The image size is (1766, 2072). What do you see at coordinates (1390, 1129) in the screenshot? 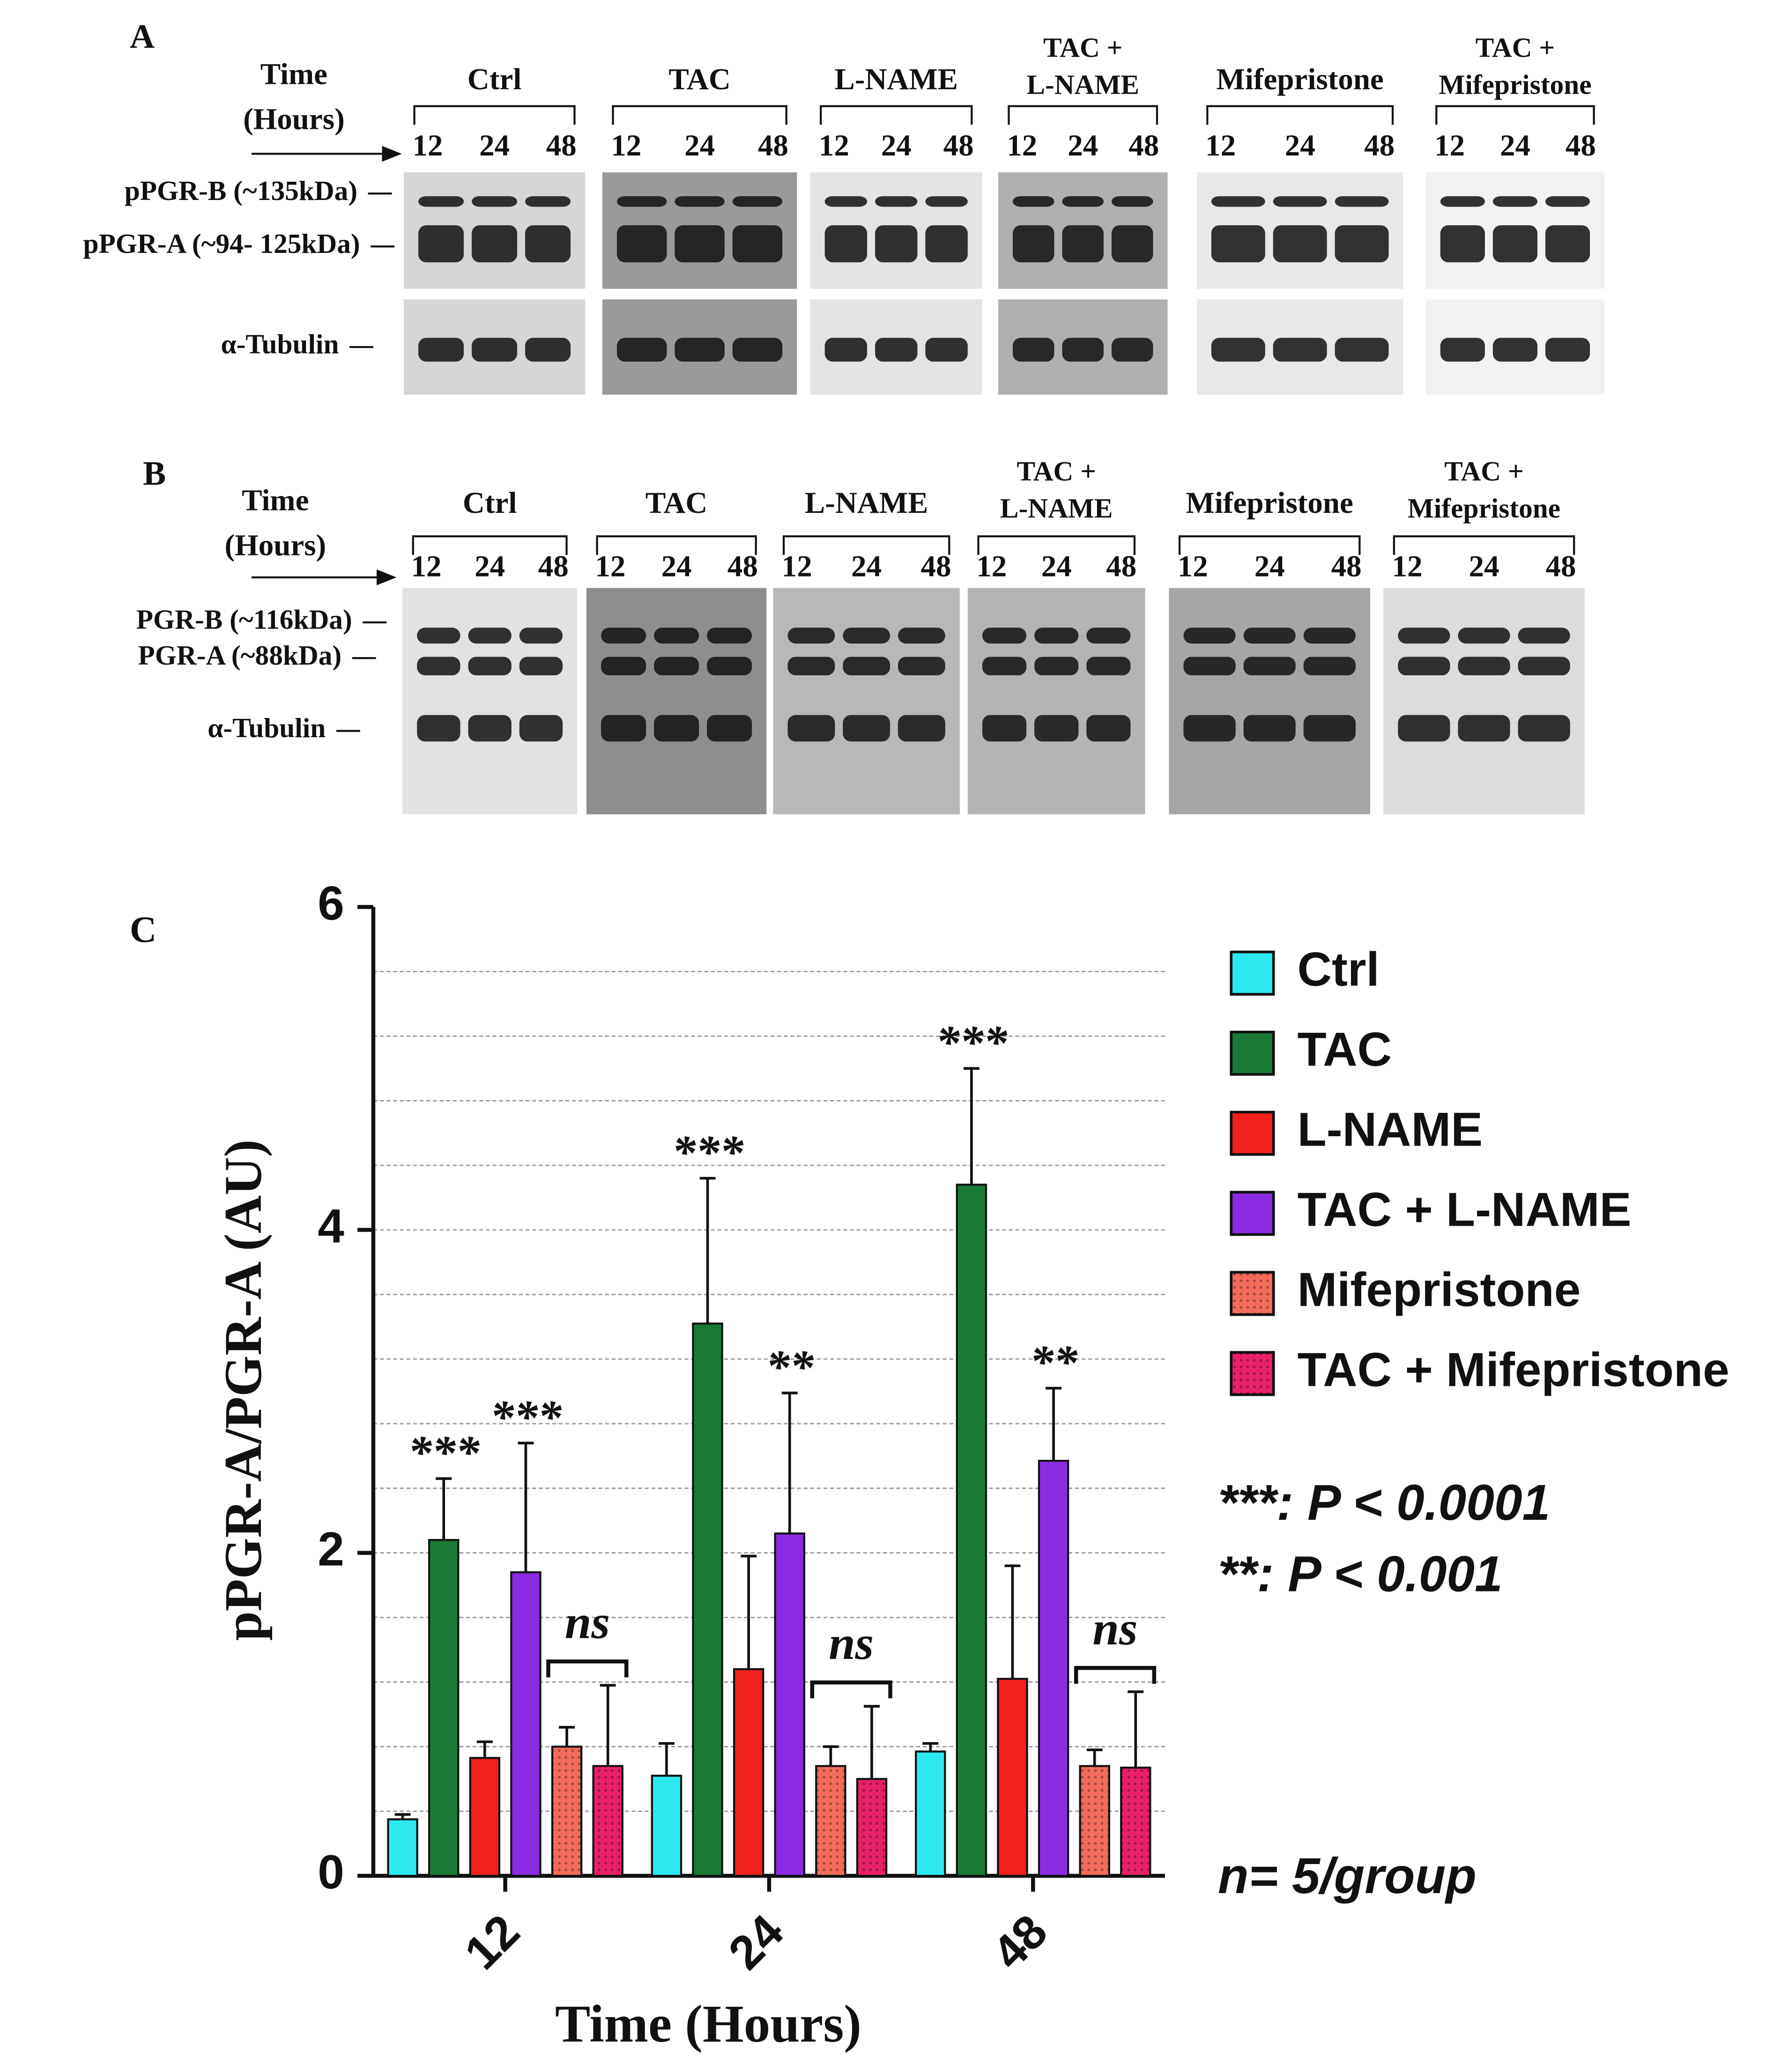
I see `legend-label: L-NAME` at bounding box center [1390, 1129].